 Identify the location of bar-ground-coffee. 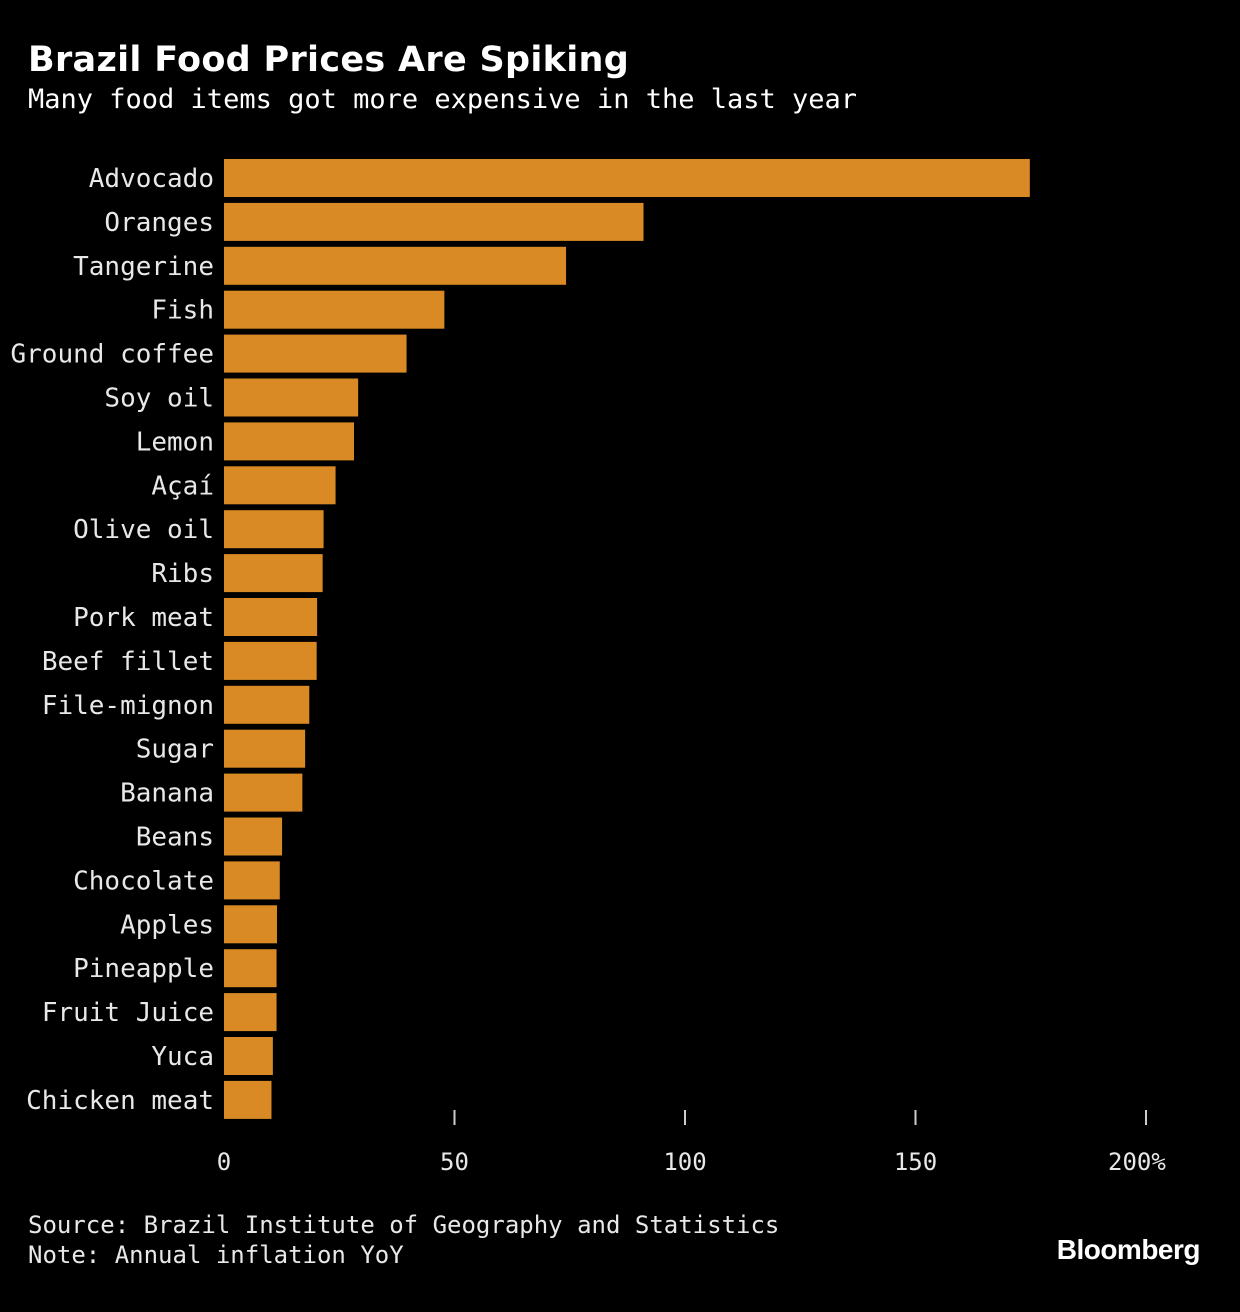
(315, 353).